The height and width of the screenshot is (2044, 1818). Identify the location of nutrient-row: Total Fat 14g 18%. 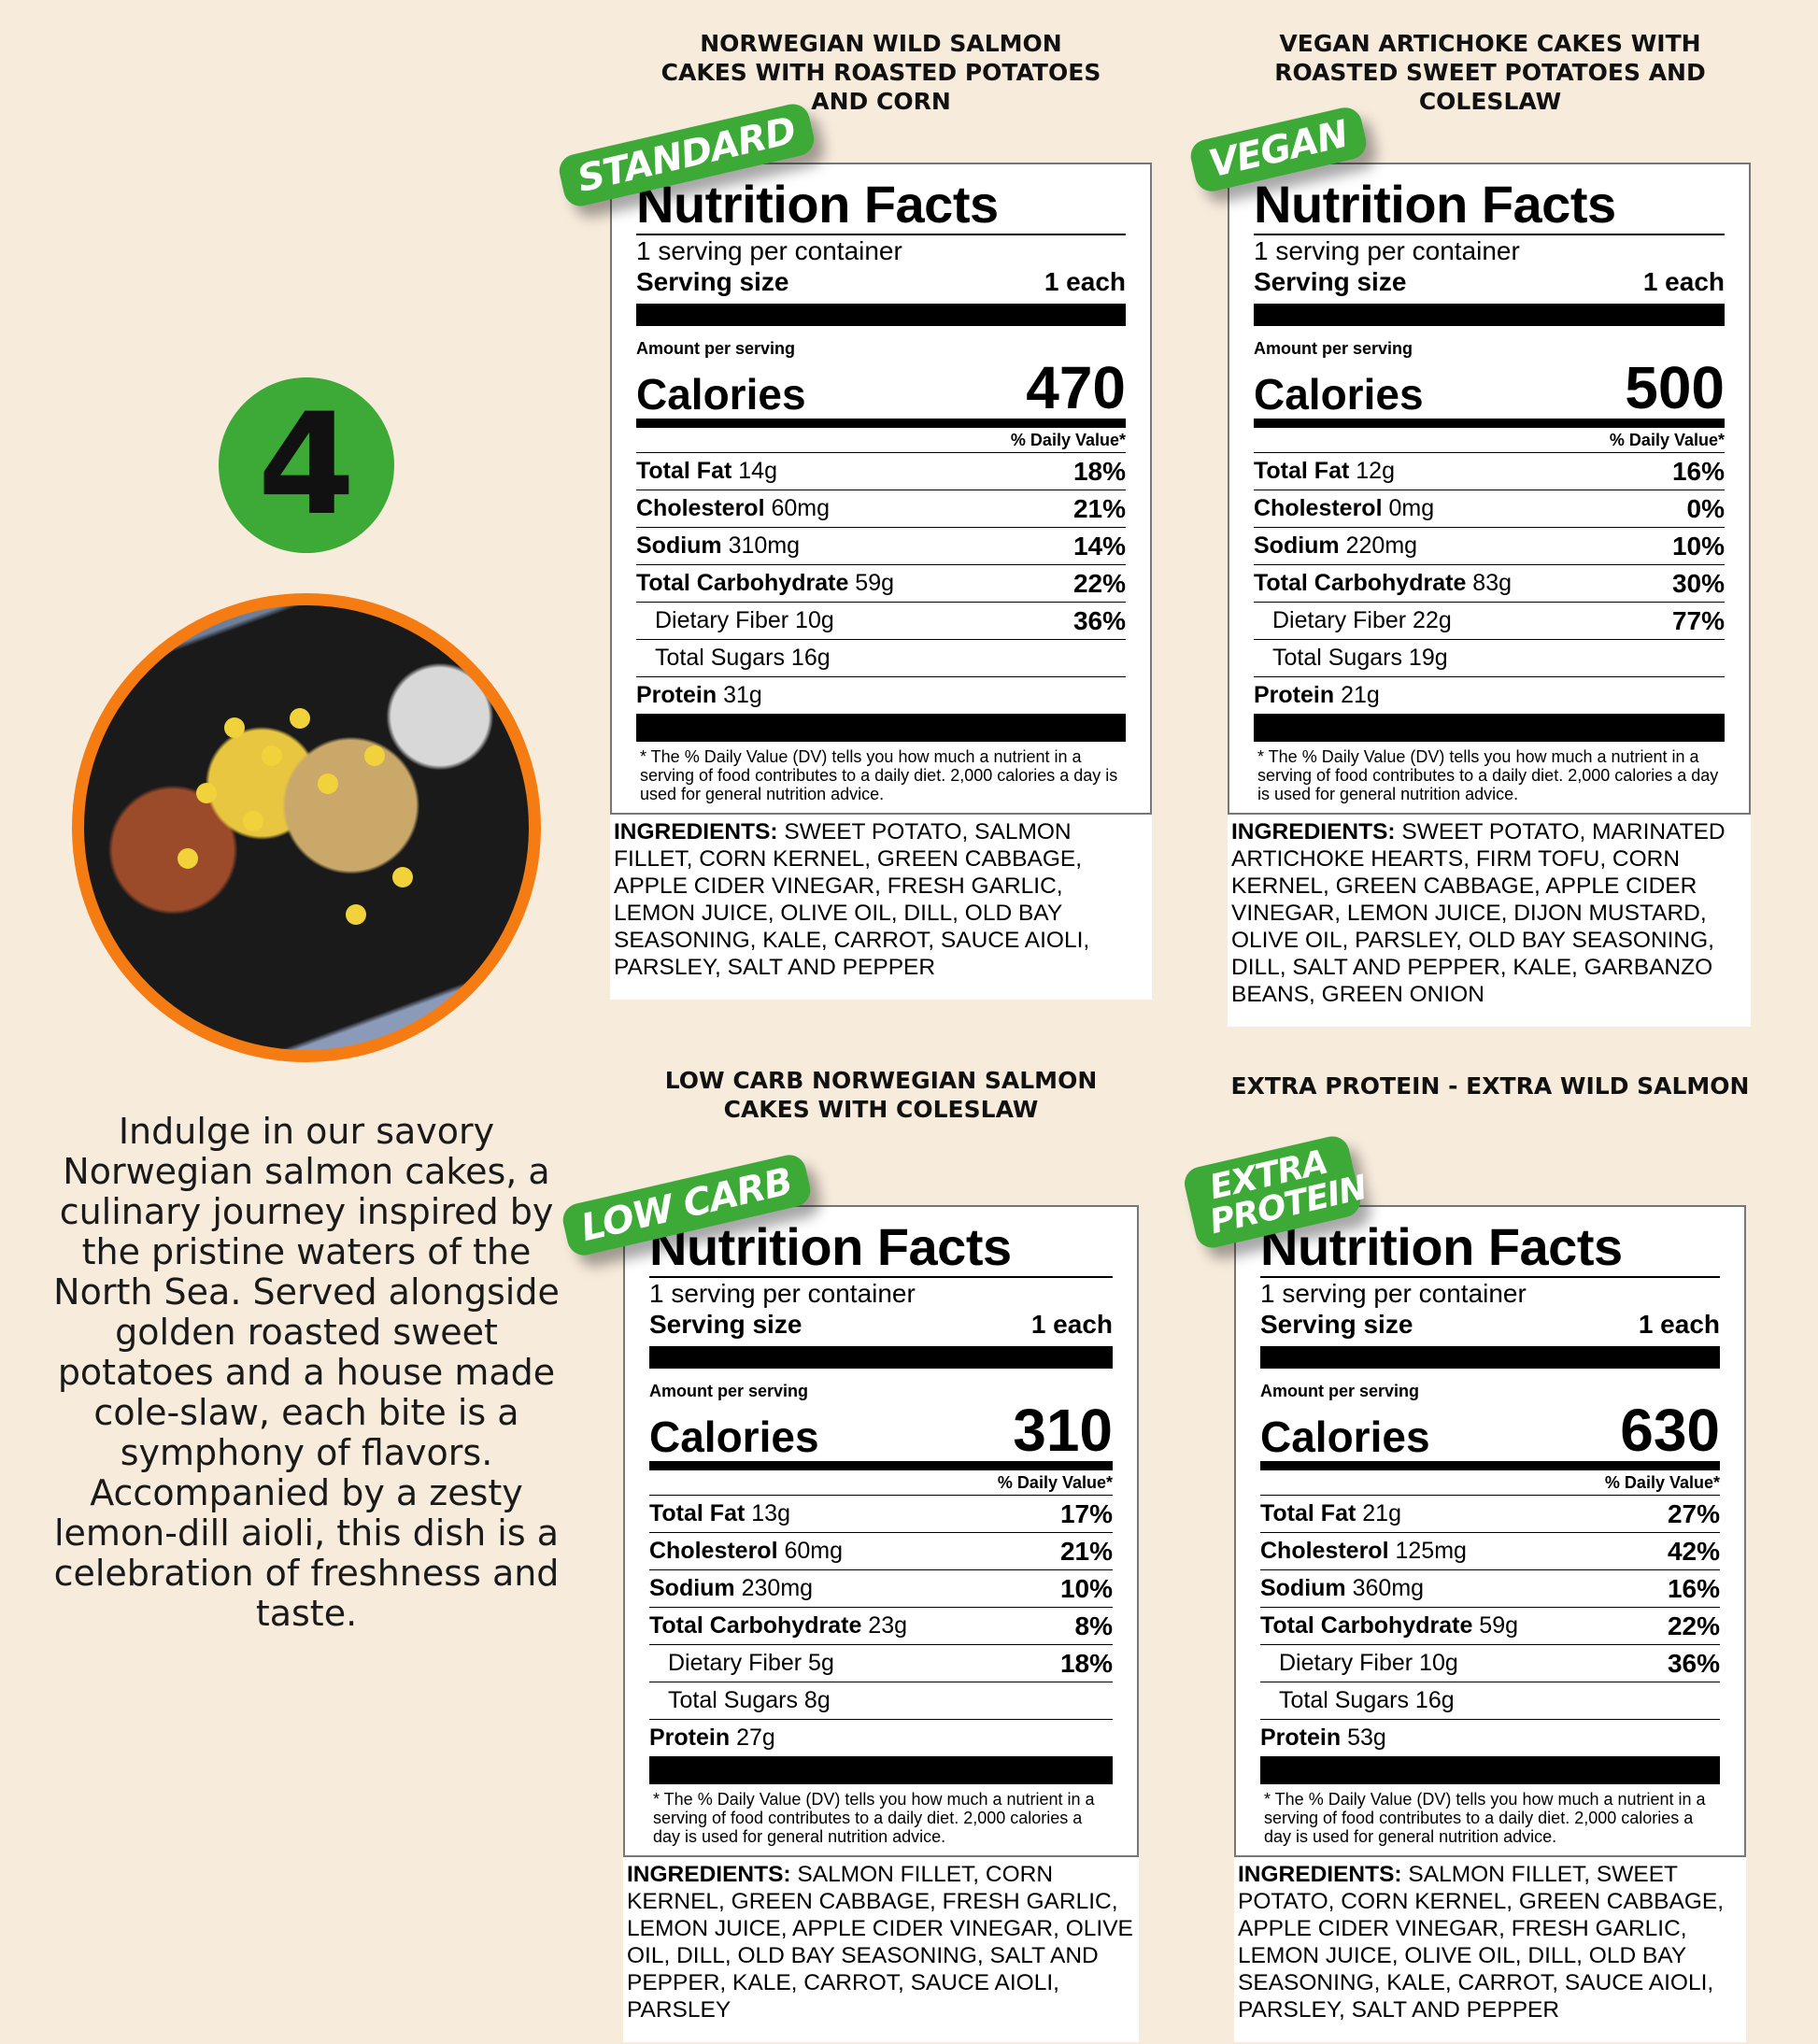
(881, 471).